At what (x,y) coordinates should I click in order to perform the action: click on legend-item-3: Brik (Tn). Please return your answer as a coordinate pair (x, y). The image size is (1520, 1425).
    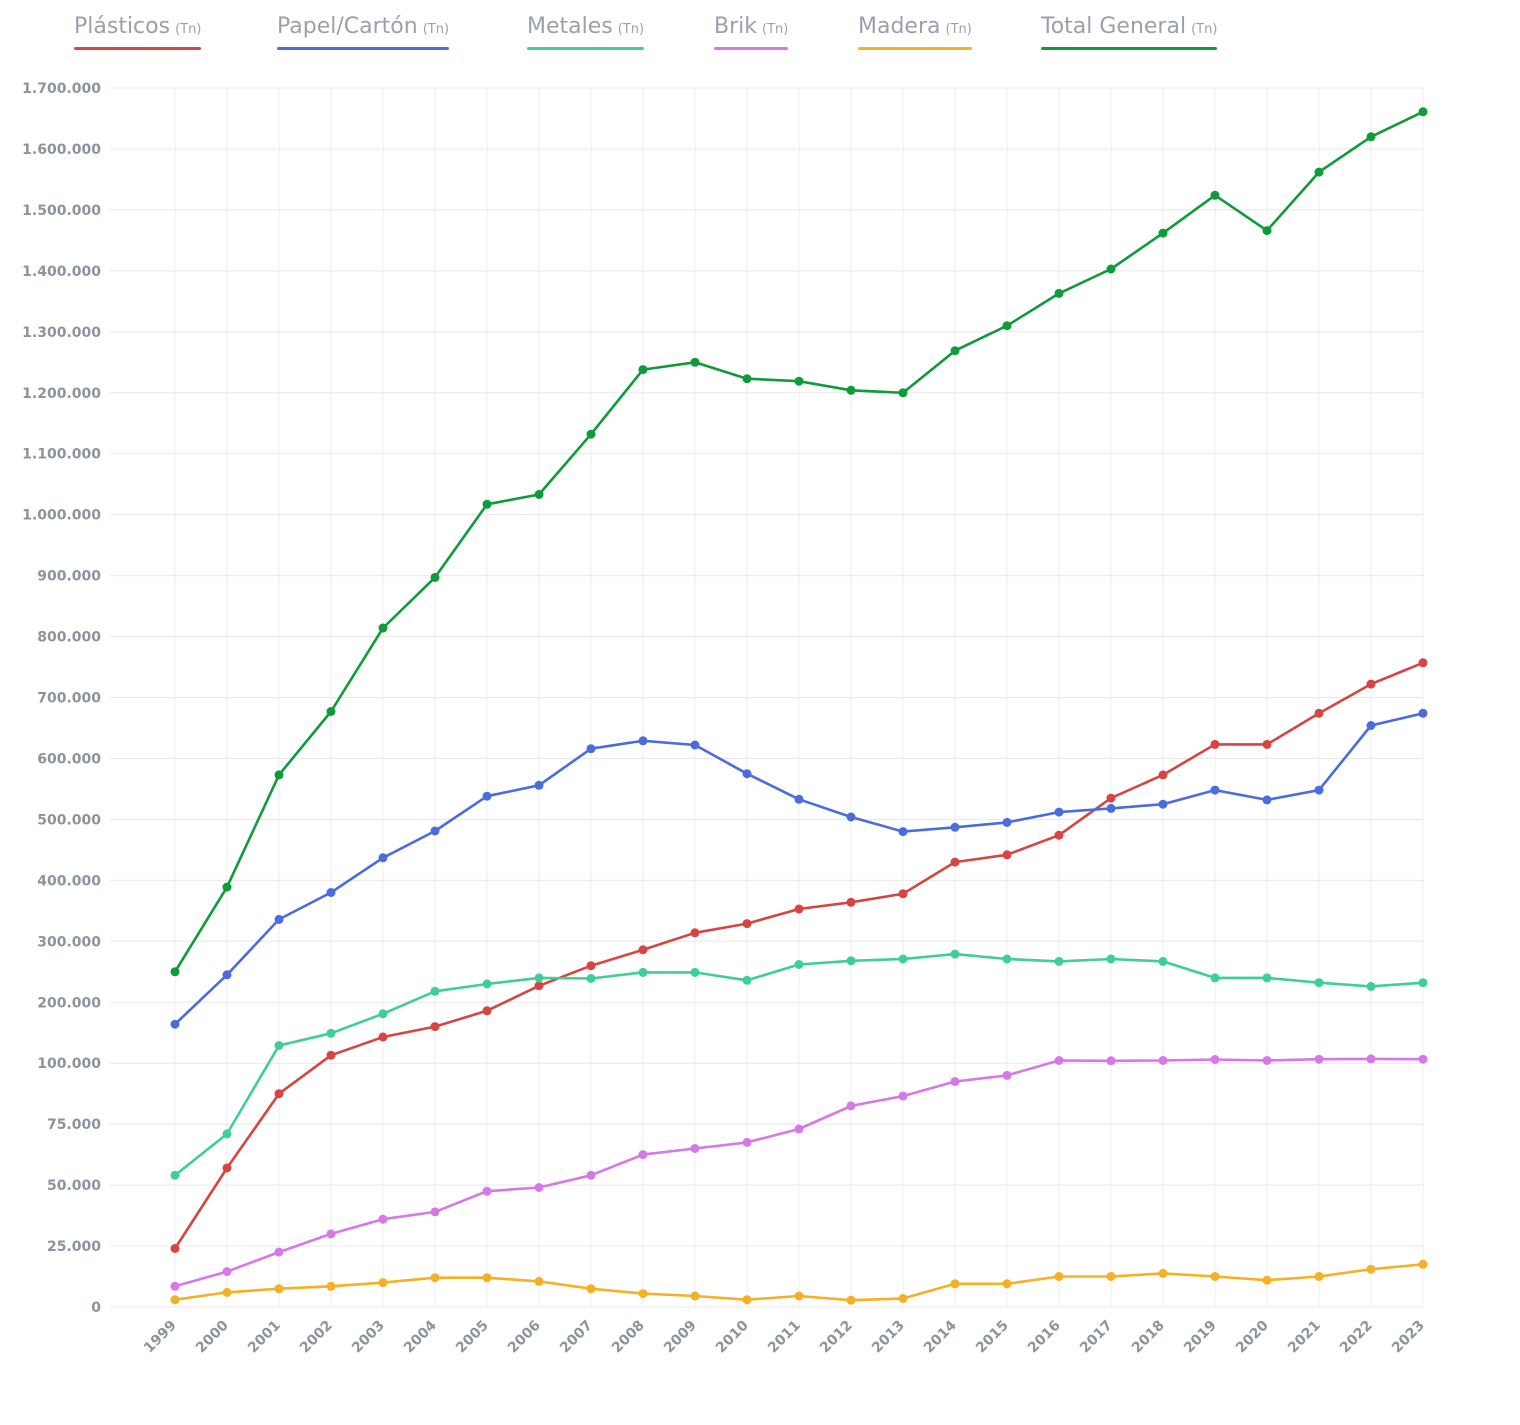
    Looking at the image, I should click on (751, 32).